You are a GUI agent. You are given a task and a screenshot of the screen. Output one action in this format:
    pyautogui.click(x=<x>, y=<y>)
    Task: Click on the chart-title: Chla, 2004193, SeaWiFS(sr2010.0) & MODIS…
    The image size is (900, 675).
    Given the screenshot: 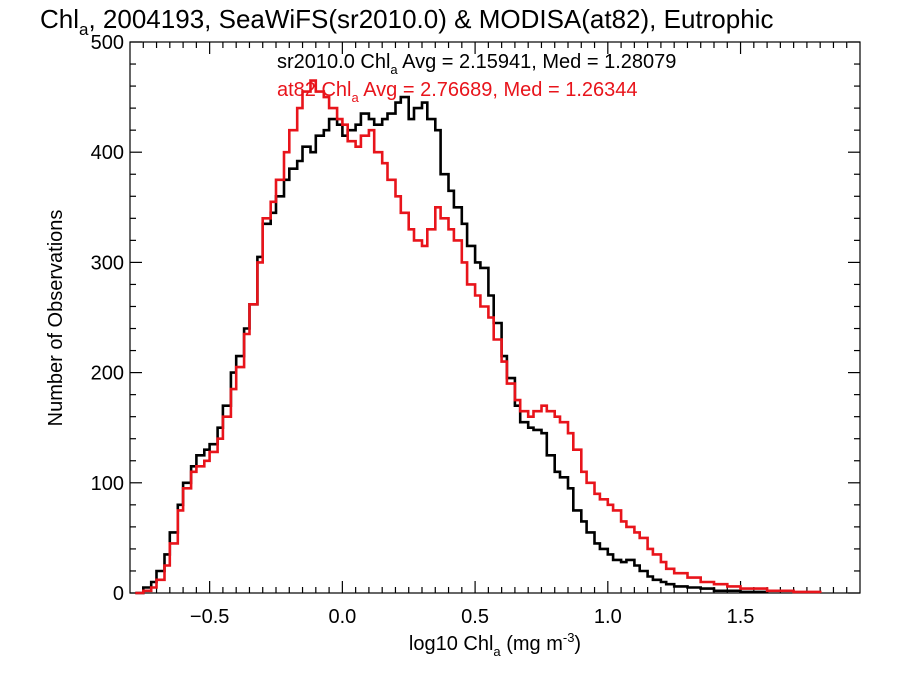 What is the action you would take?
    pyautogui.click(x=406, y=21)
    